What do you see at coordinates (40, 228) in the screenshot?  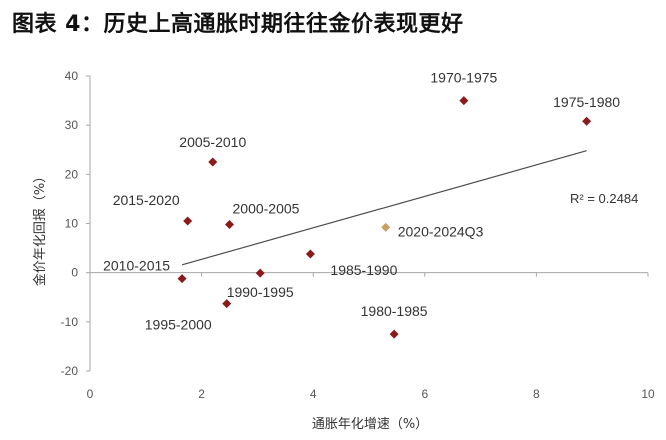 I see `y-axis-title: 金价年化回报（%）` at bounding box center [40, 228].